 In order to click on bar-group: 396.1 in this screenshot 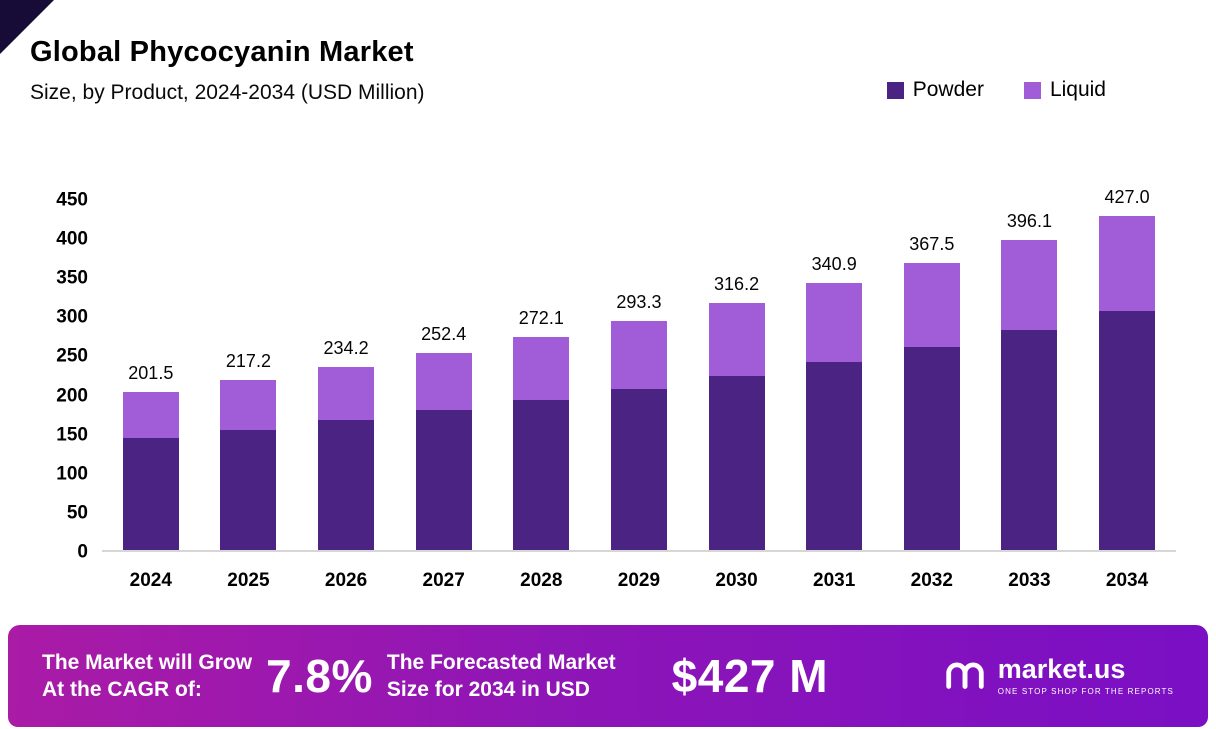, I will do `click(1029, 380)`.